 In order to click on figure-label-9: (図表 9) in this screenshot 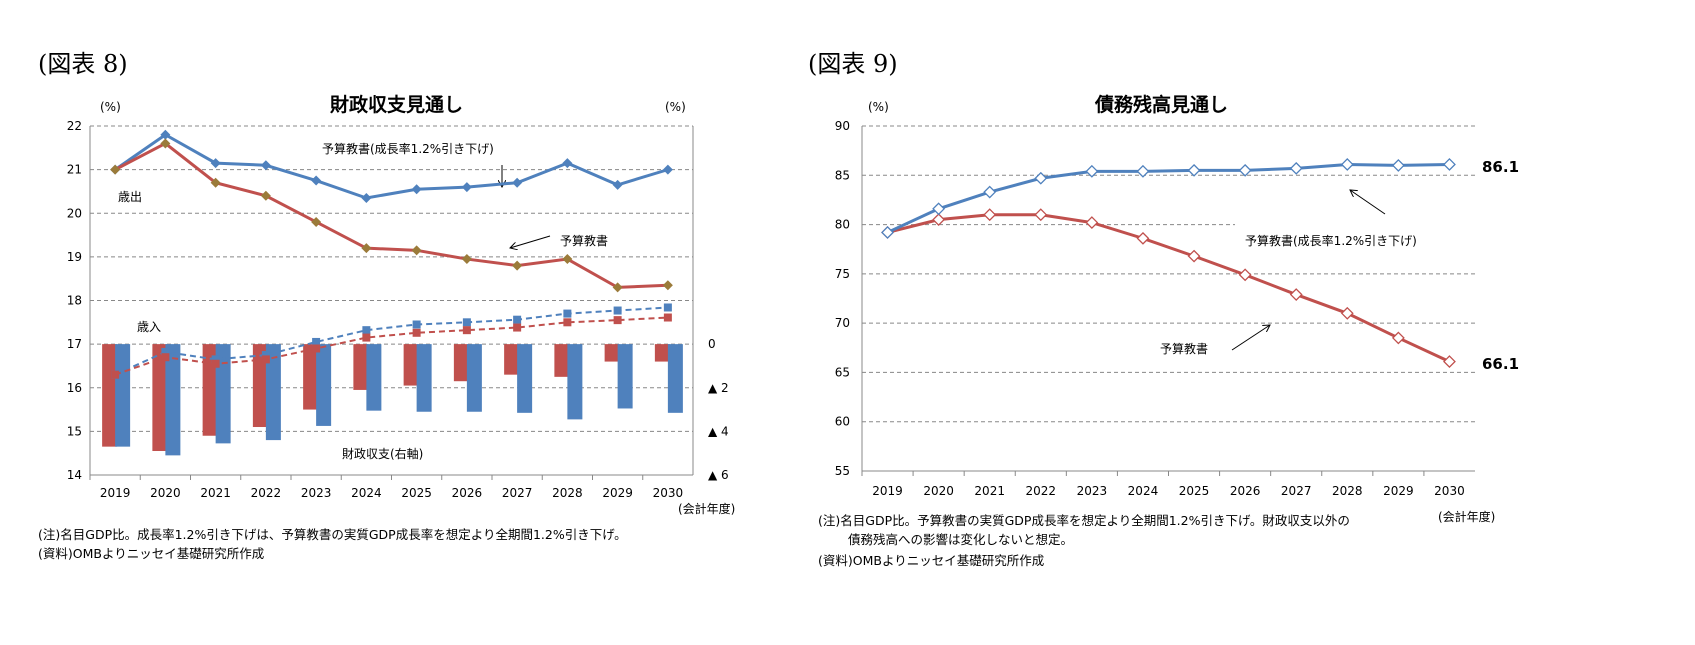, I will do `click(853, 64)`.